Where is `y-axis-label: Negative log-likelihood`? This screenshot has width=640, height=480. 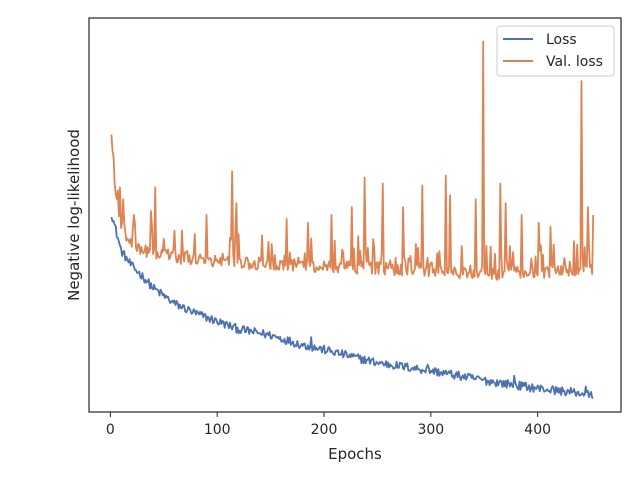
y-axis-label: Negative log-likelihood is located at coordinates (74, 215).